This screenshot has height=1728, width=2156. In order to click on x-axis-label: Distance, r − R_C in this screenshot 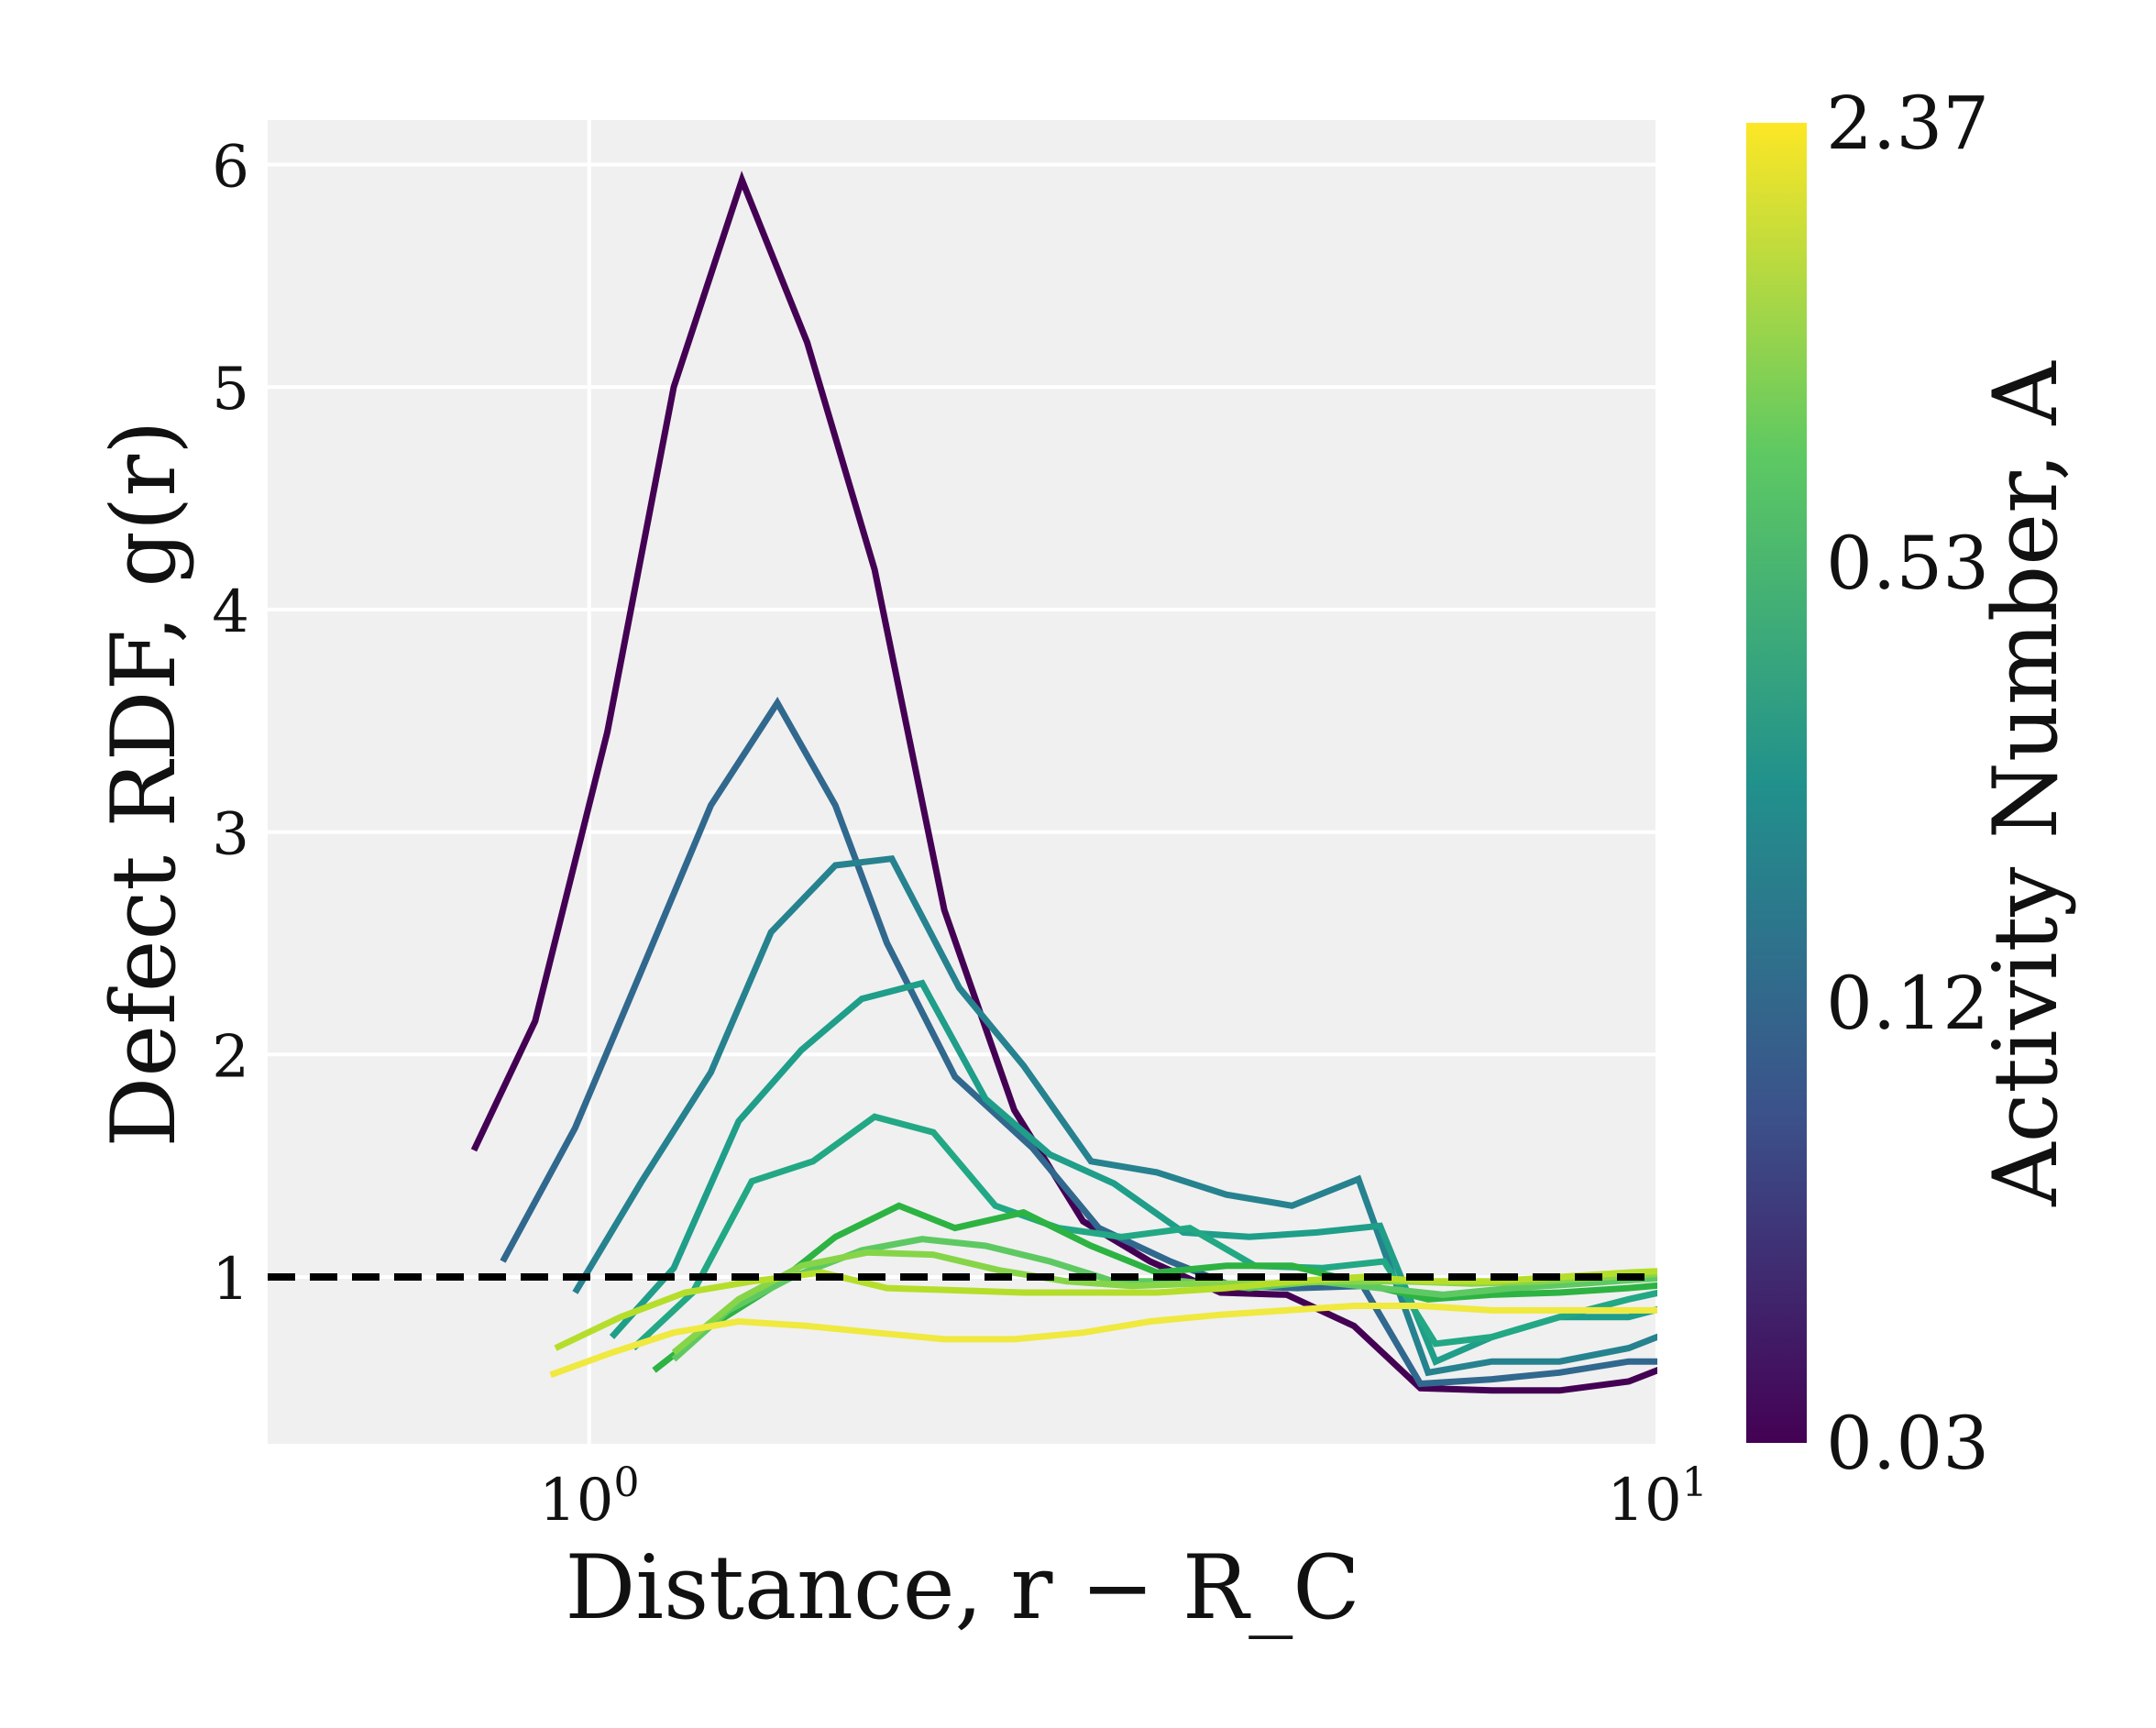, I will do `click(962, 1587)`.